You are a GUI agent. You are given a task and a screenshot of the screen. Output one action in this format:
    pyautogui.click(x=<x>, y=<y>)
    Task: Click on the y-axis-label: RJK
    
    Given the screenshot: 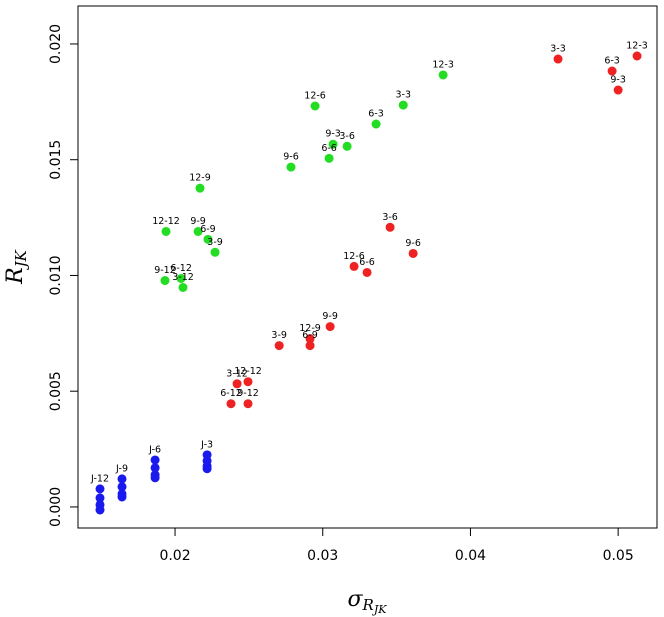 What is the action you would take?
    pyautogui.click(x=16, y=267)
    